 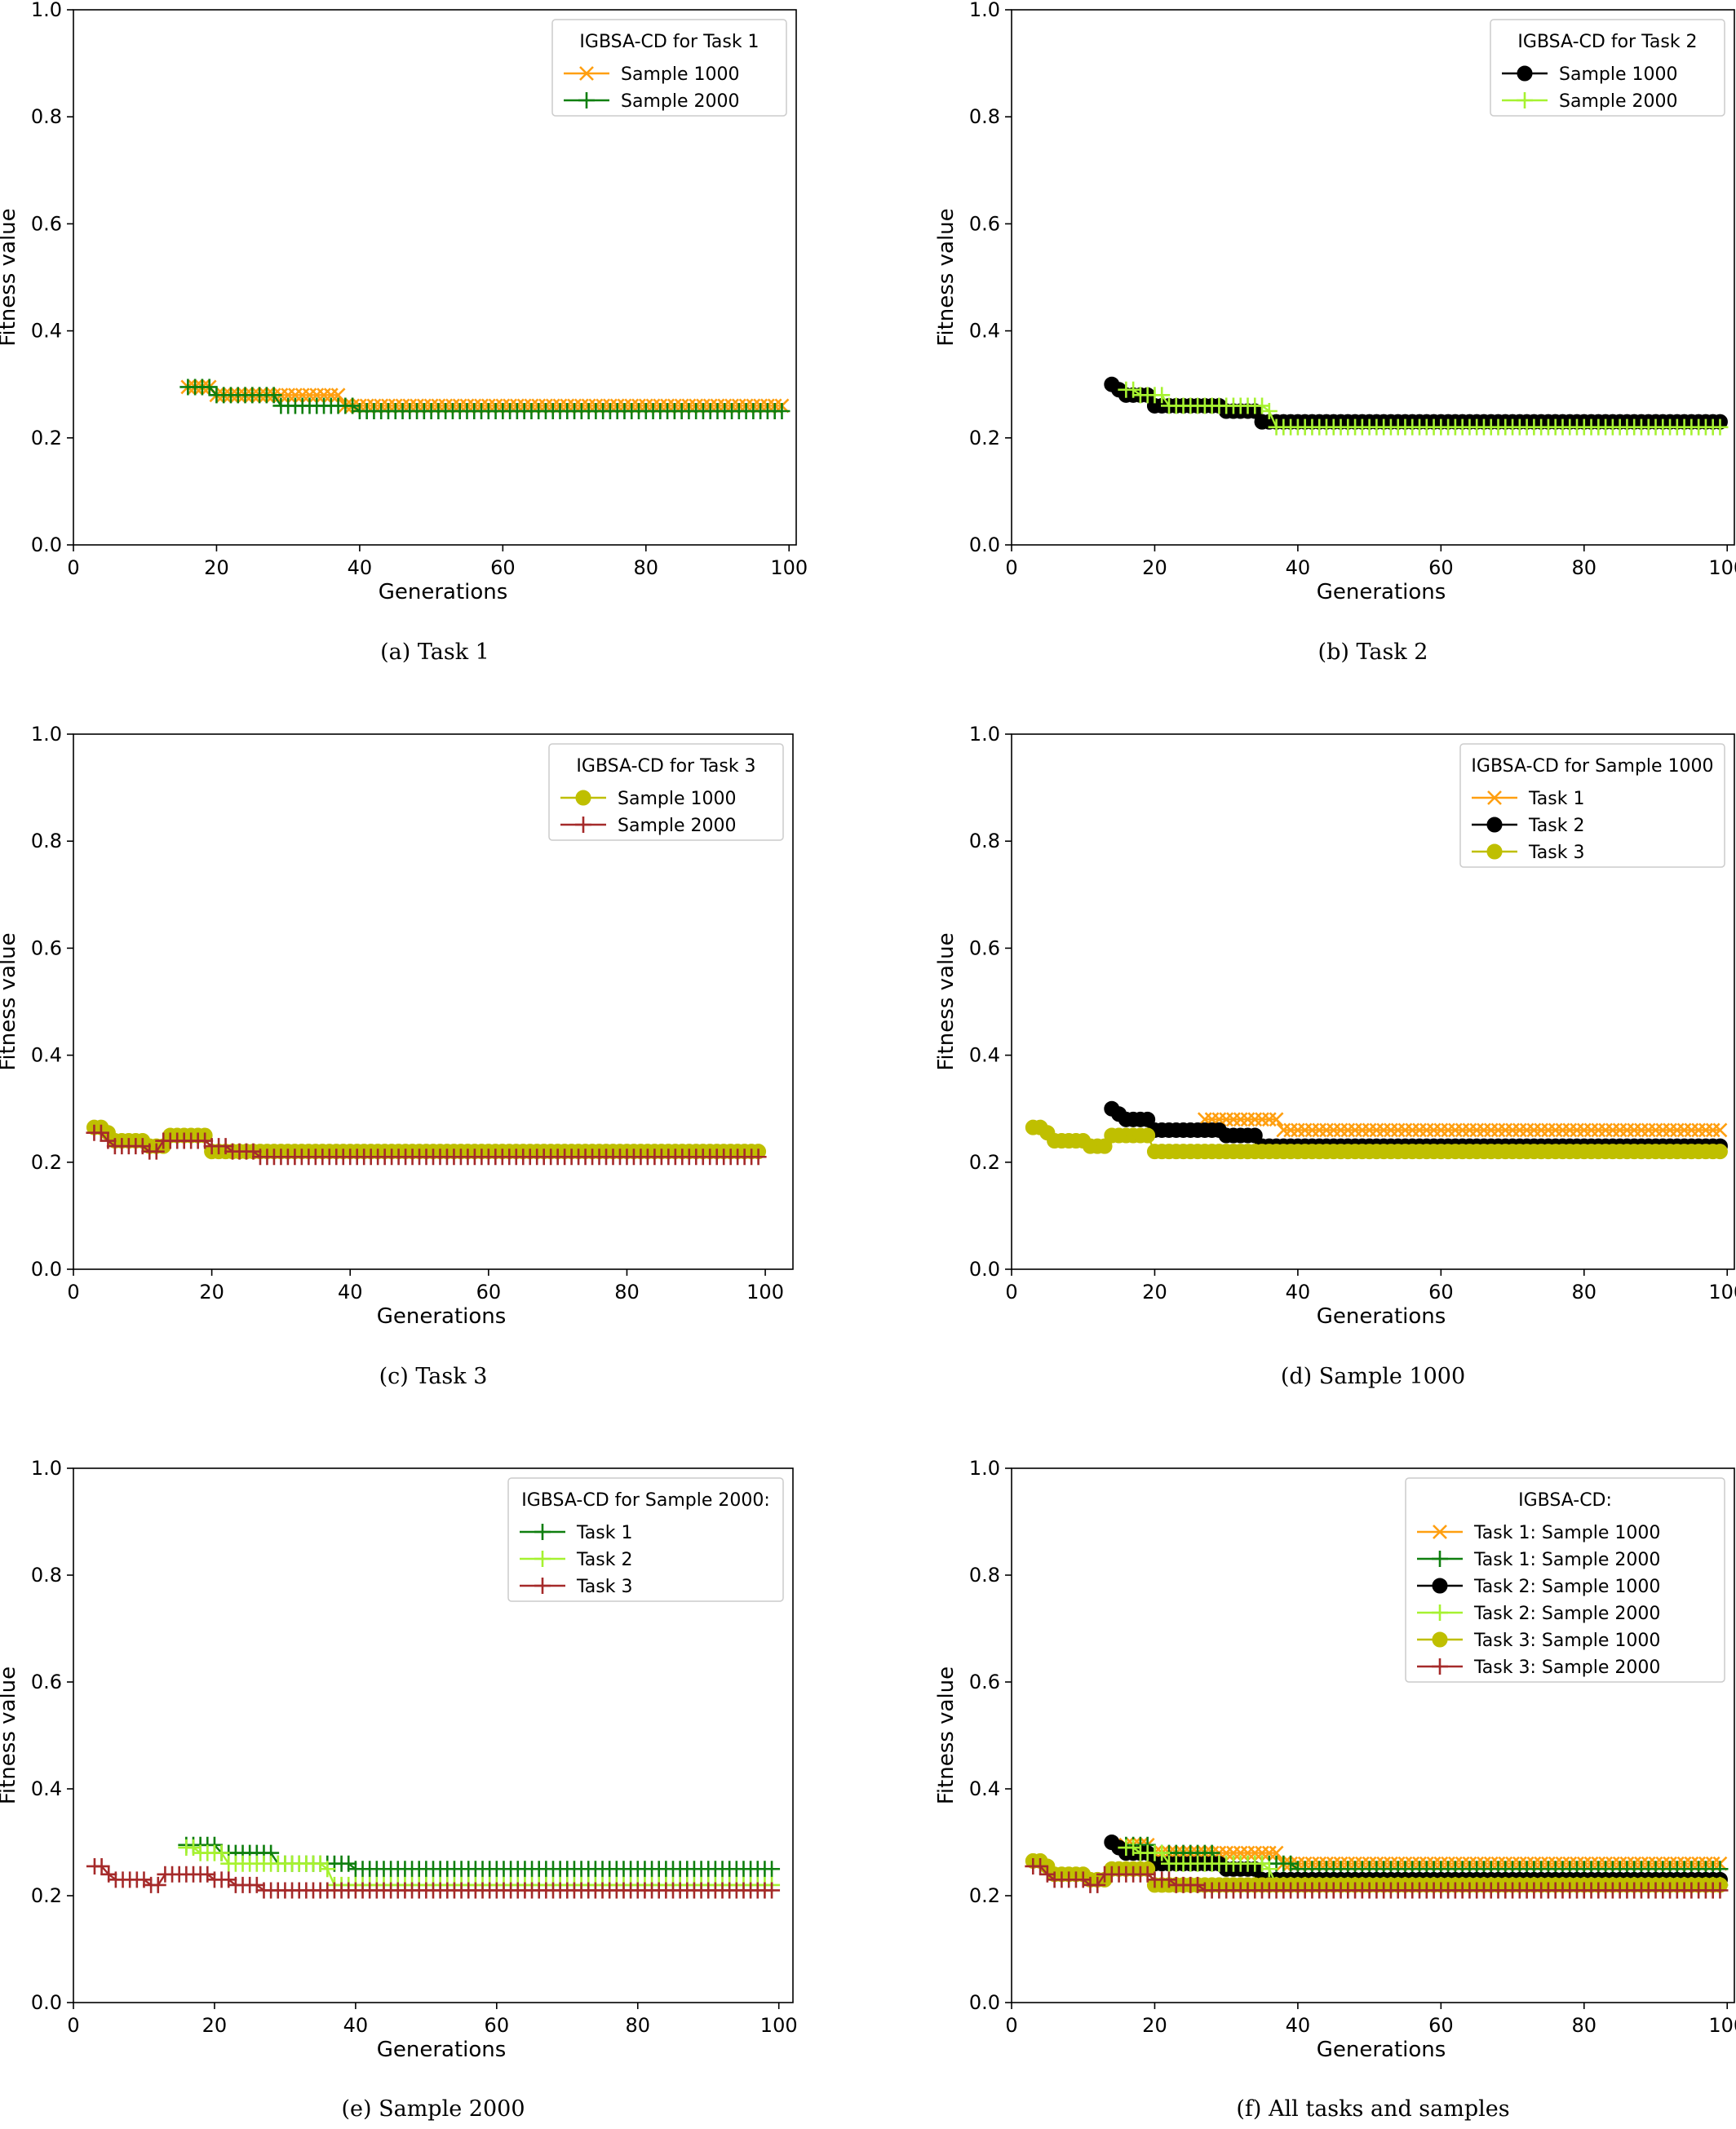 What do you see at coordinates (442, 1316) in the screenshot?
I see `x-axis-label: Generations` at bounding box center [442, 1316].